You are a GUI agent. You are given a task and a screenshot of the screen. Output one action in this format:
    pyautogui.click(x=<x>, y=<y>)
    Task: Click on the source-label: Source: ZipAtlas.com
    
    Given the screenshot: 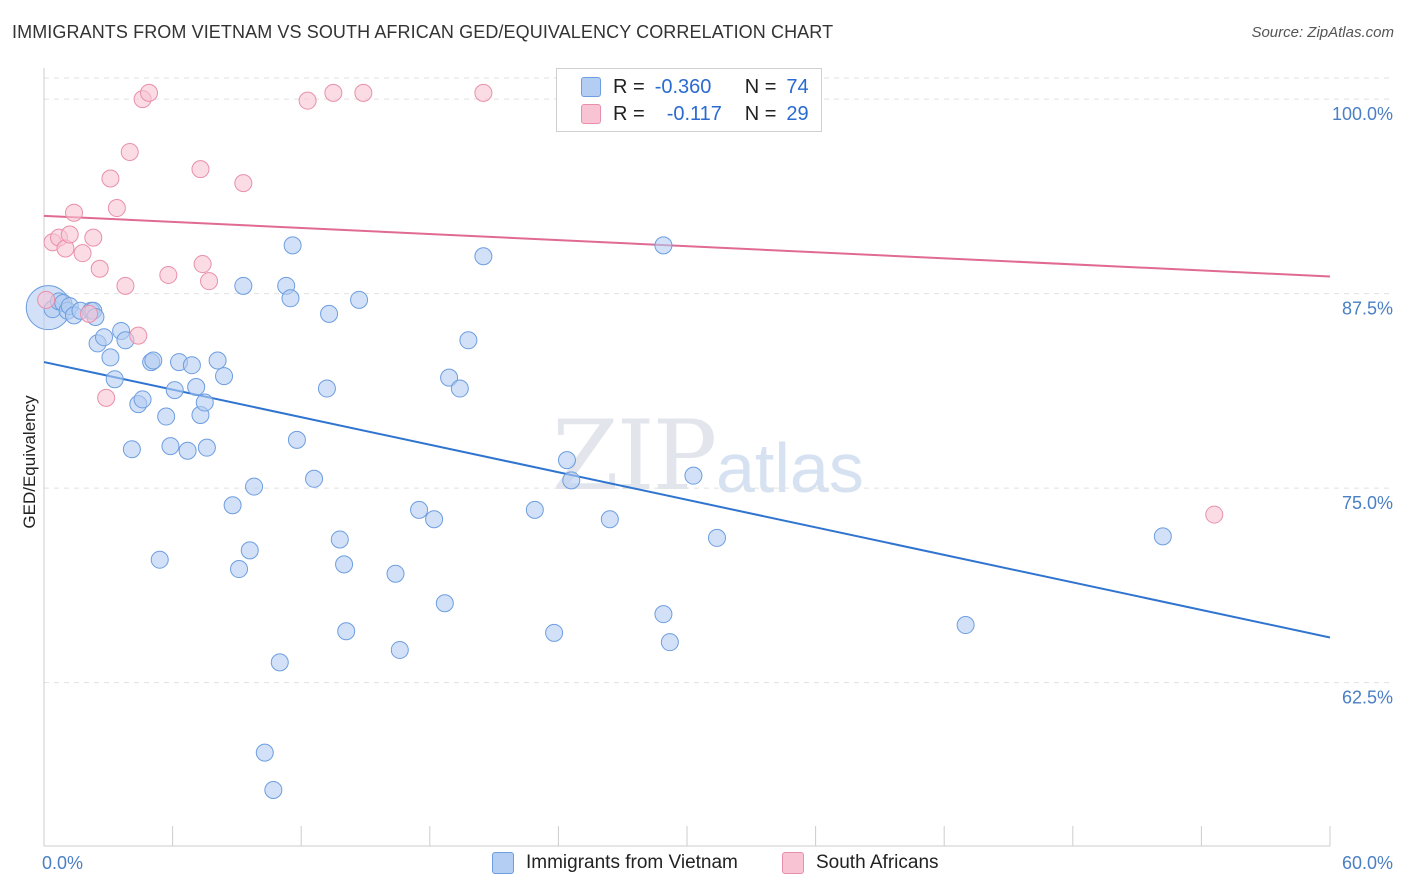 What is the action you would take?
    pyautogui.click(x=1322, y=32)
    